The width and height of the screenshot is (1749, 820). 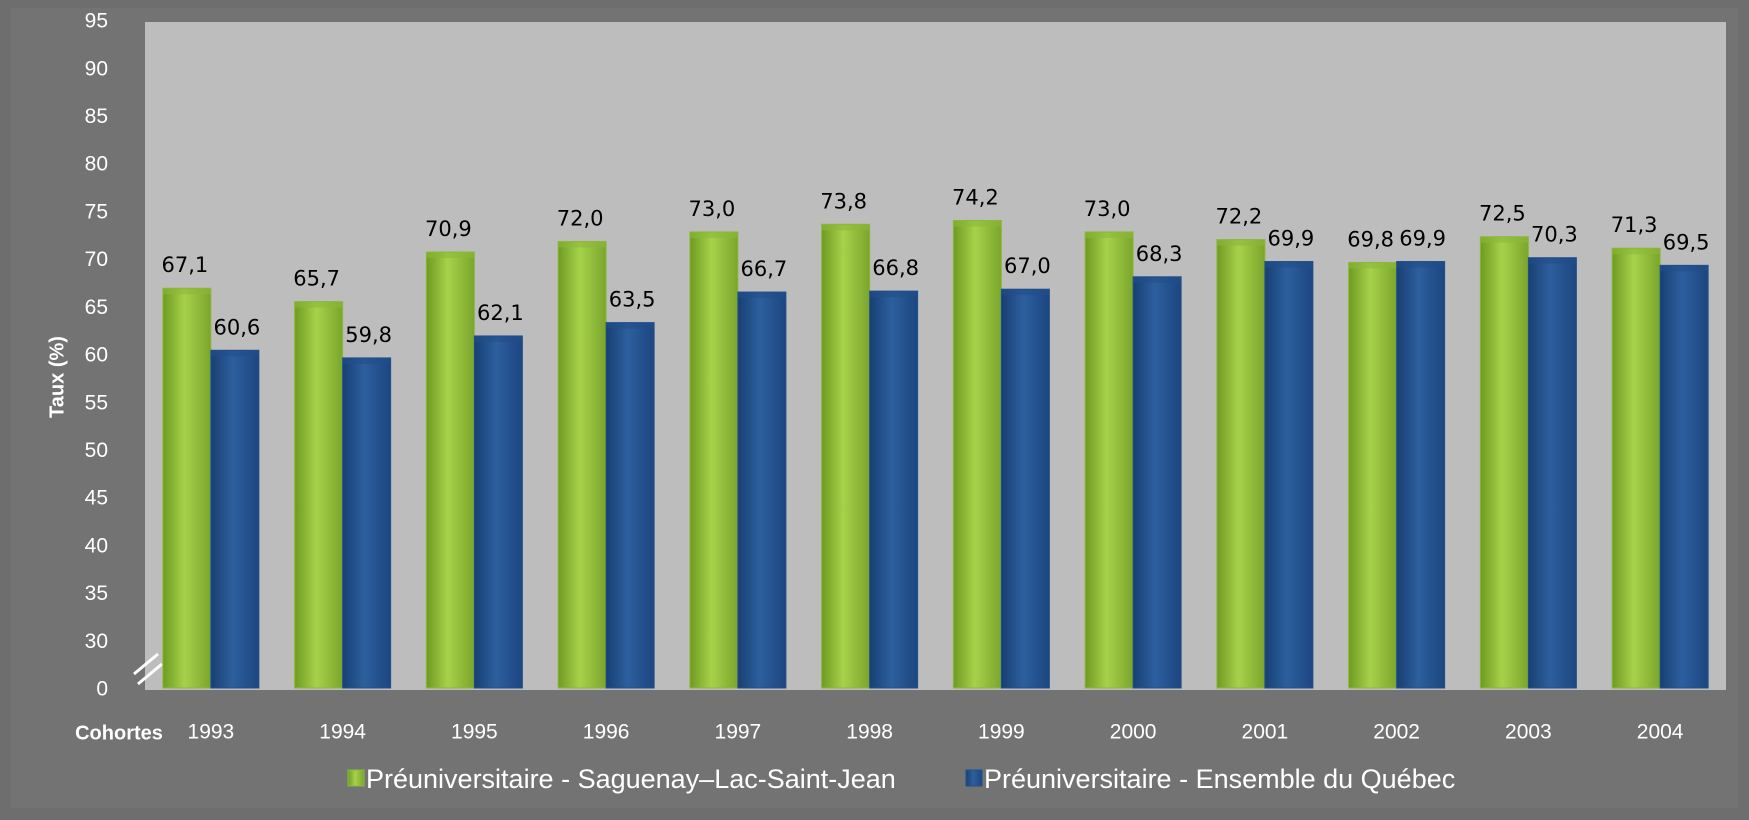 I want to click on y-tick-label: 35, so click(x=96, y=593).